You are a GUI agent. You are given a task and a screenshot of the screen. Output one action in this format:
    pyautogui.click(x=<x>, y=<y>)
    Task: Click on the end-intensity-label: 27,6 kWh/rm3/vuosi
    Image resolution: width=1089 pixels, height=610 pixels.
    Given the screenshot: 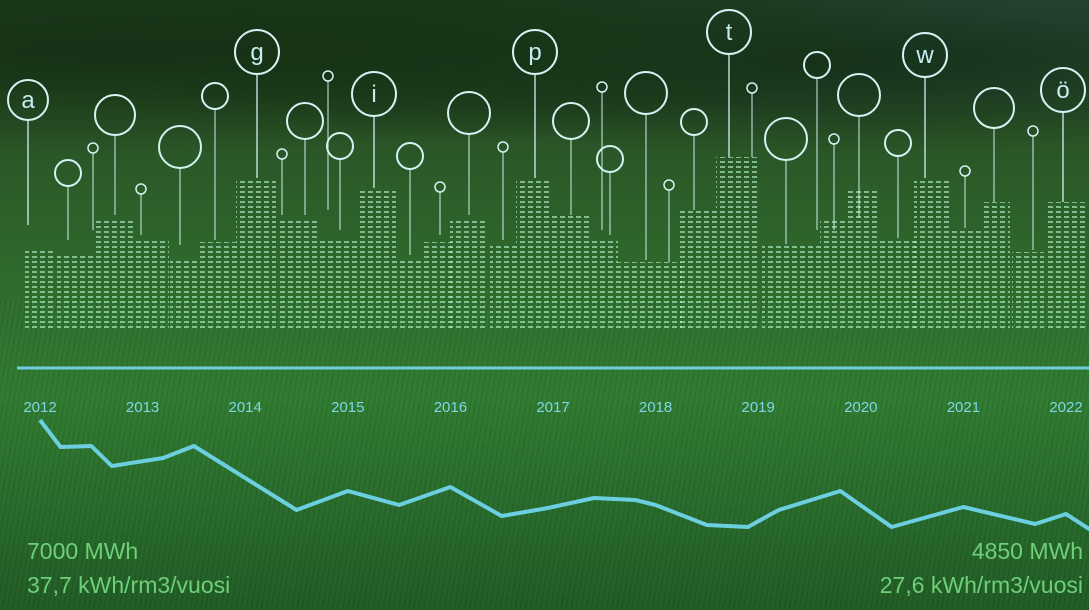 What is the action you would take?
    pyautogui.click(x=981, y=585)
    